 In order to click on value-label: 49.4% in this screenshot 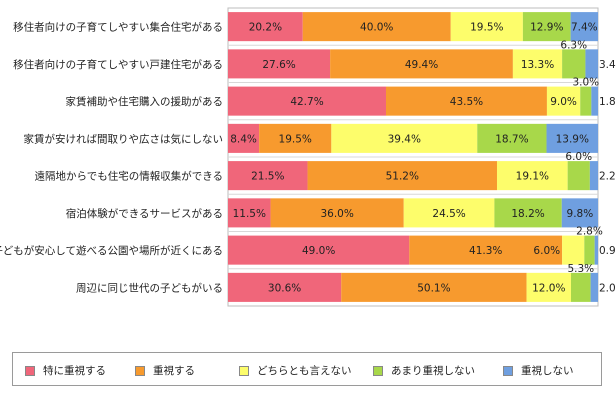, I will do `click(421, 65)`.